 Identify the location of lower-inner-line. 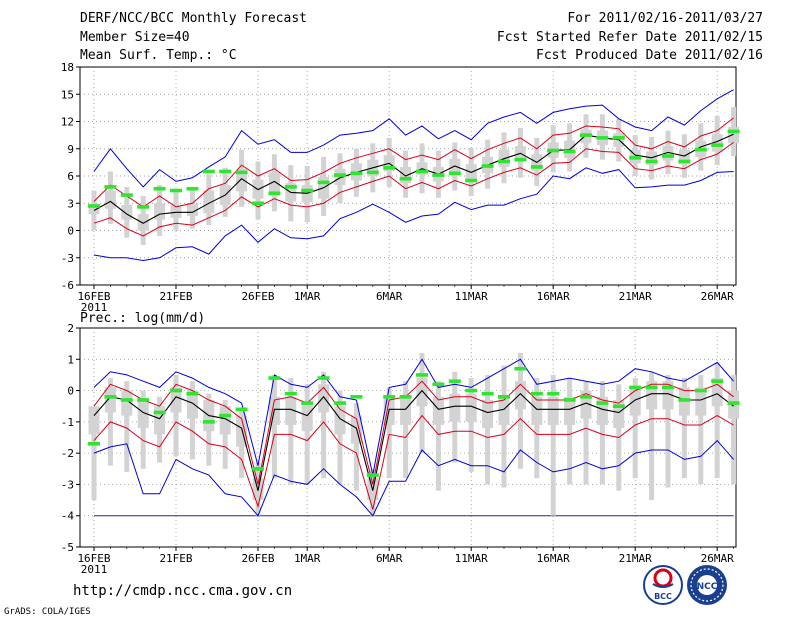
(413, 189).